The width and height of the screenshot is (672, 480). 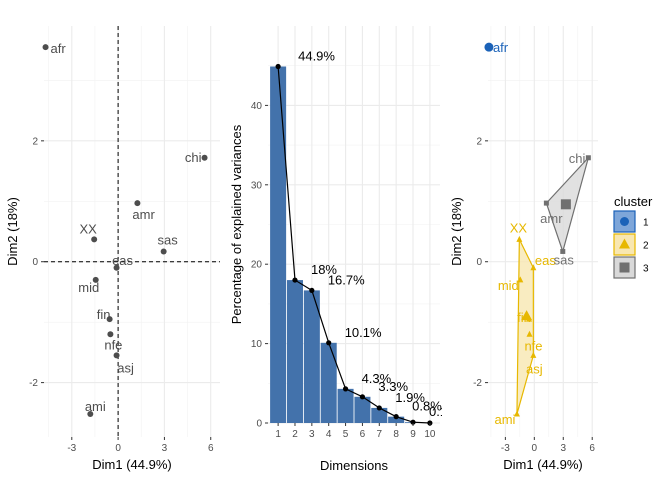 I want to click on cluster-point-ami, so click(x=516, y=413).